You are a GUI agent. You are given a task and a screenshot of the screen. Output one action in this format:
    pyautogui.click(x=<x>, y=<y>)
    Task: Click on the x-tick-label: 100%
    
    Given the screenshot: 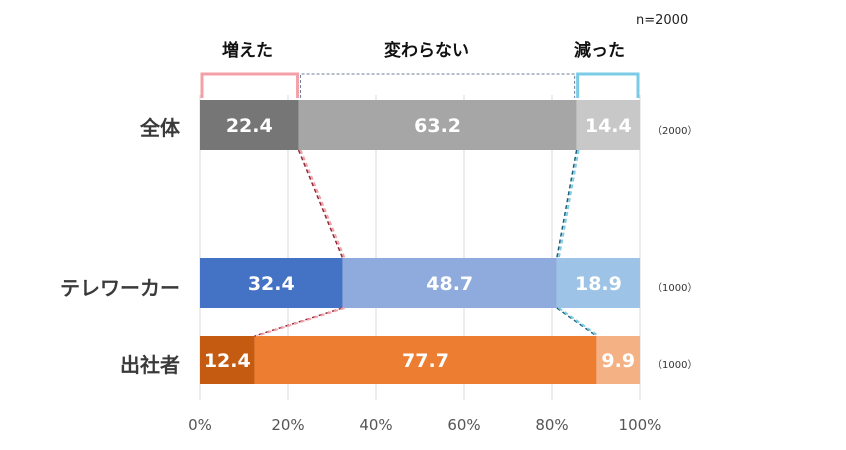 What is the action you would take?
    pyautogui.click(x=640, y=425)
    